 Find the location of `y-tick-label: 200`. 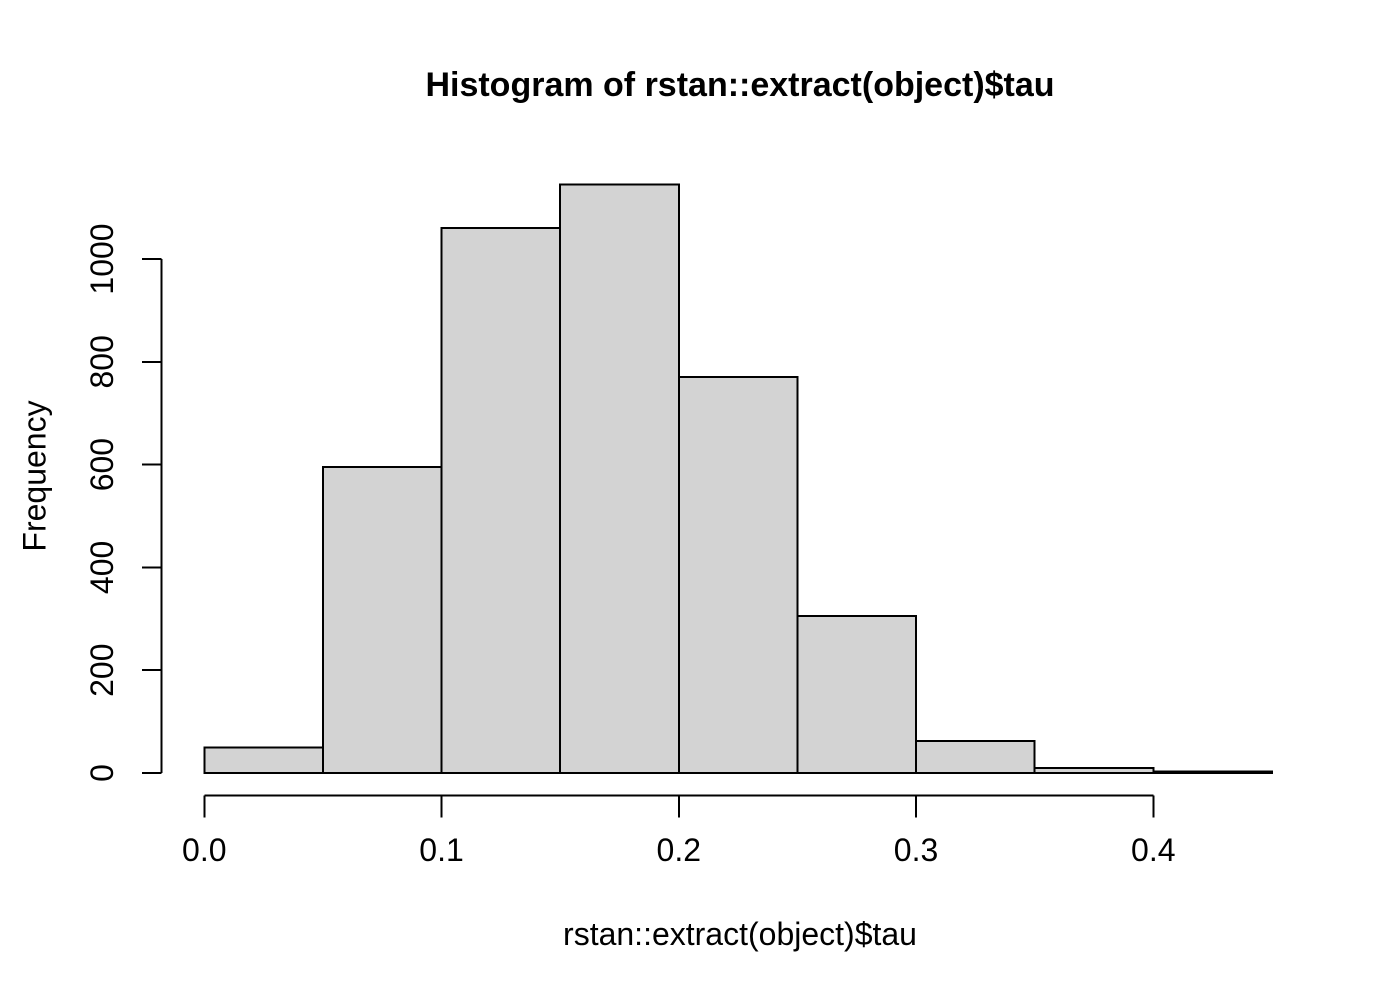

y-tick-label: 200 is located at coordinates (102, 670).